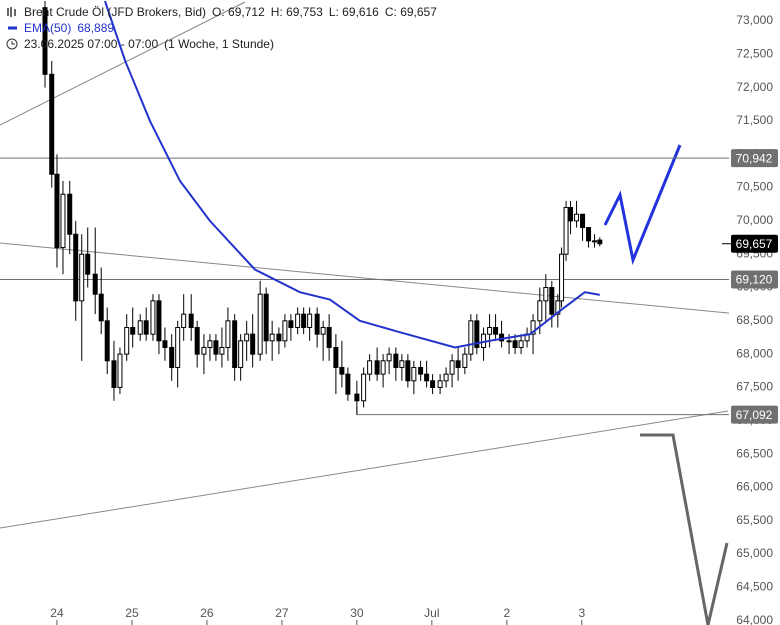  What do you see at coordinates (296, 12) in the screenshot?
I see `ohlc-high: H: 69,753` at bounding box center [296, 12].